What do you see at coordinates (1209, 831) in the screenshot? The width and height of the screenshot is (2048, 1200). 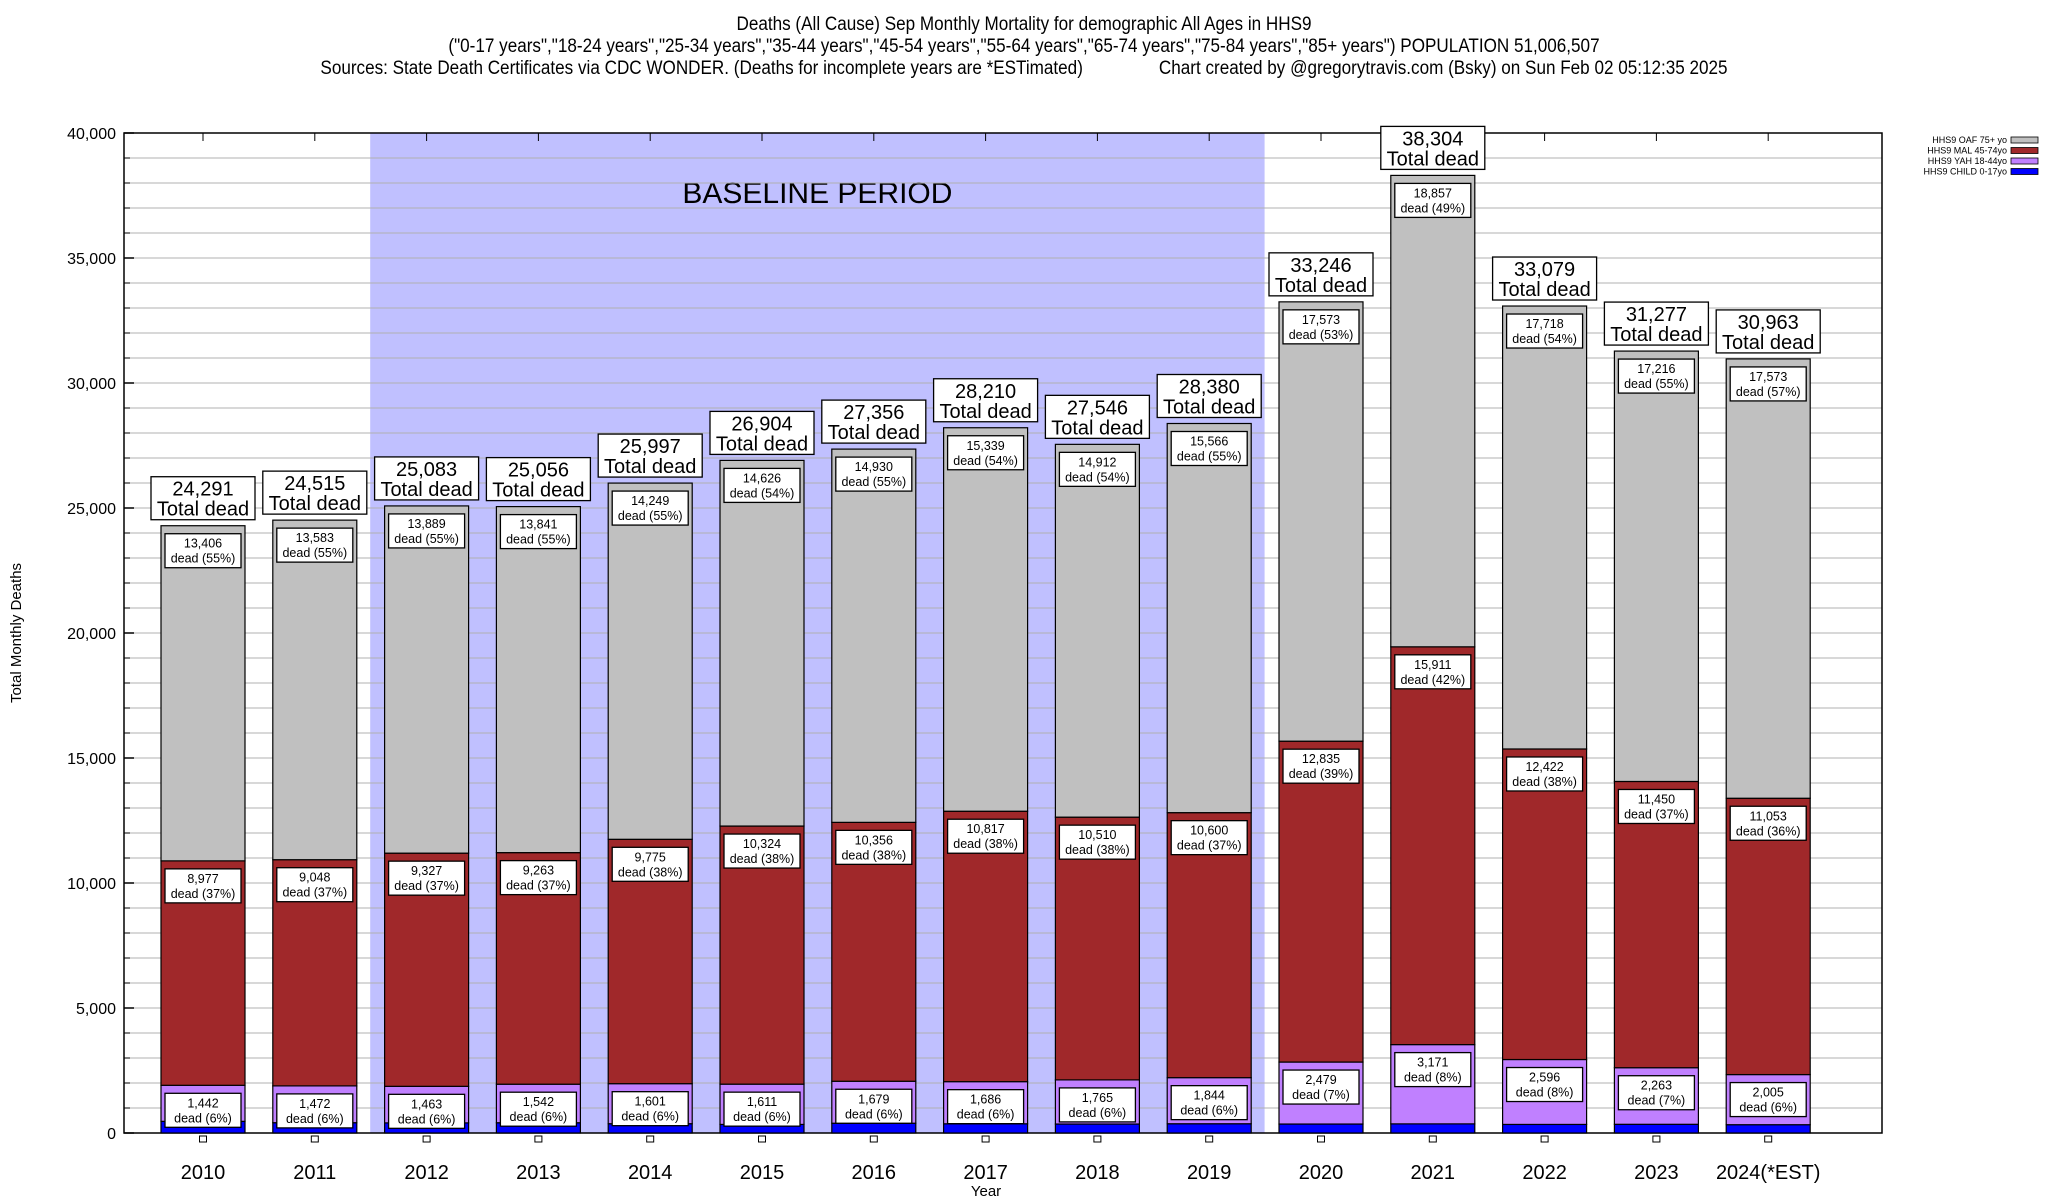 I see `segment-value: 10,600` at bounding box center [1209, 831].